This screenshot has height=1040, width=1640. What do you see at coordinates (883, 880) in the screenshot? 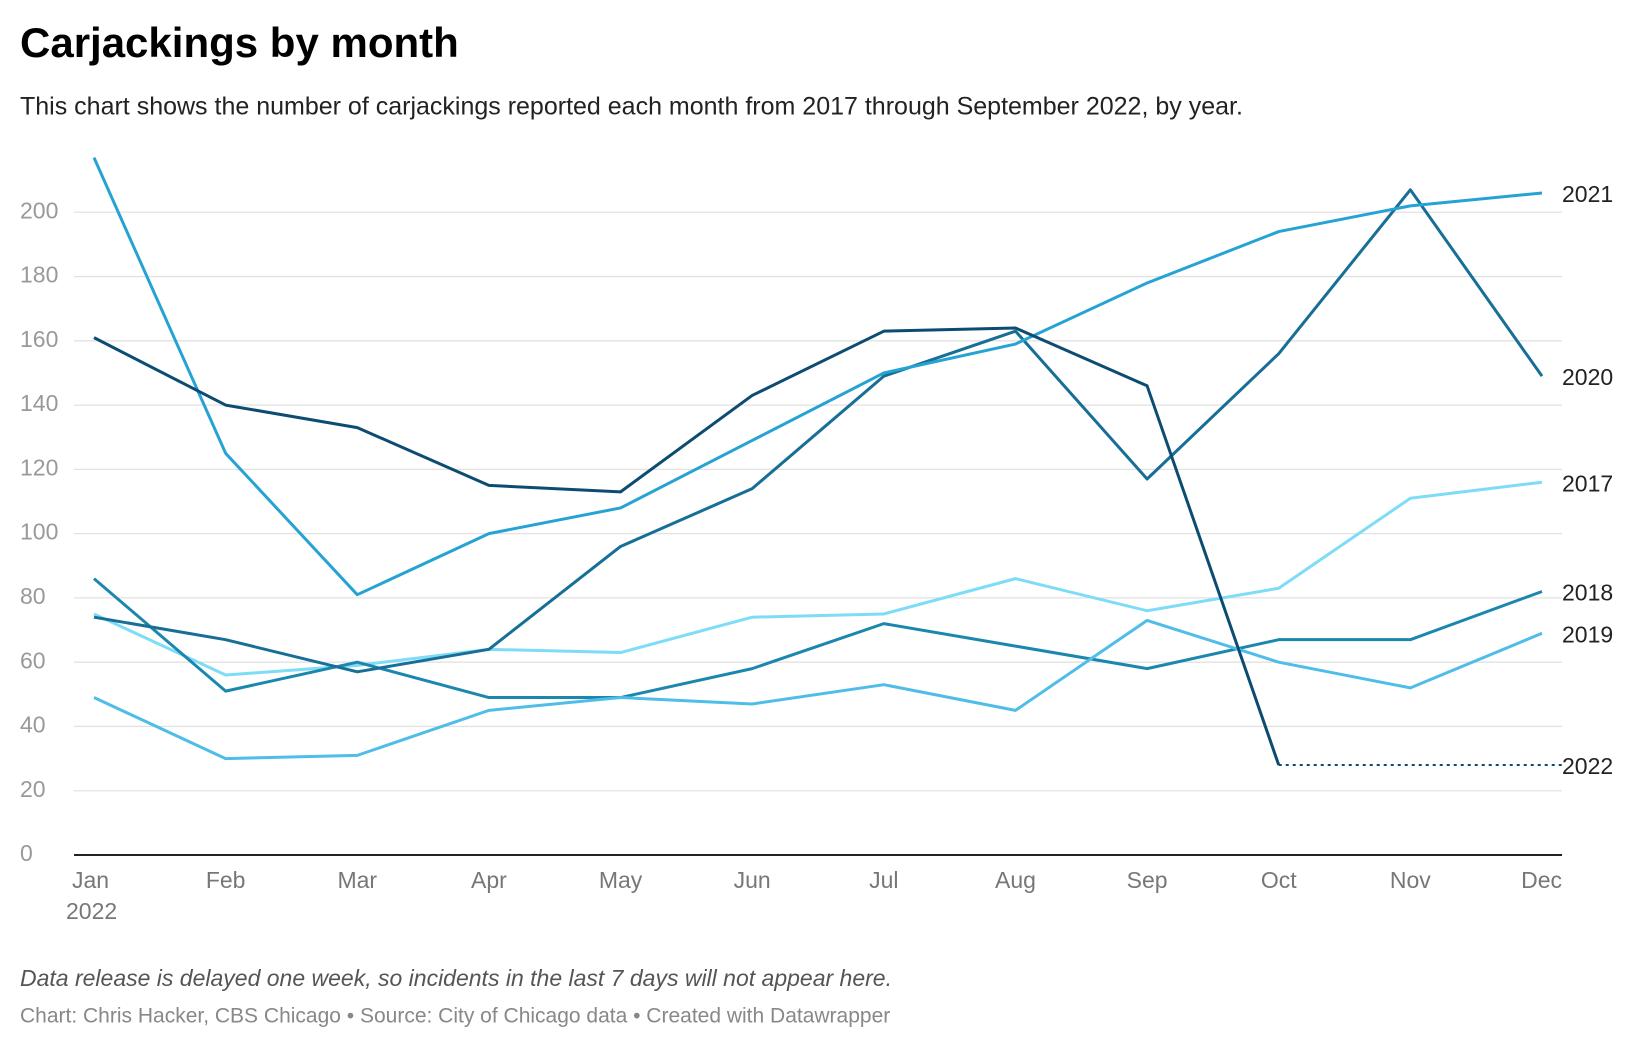
I see `x-tick-label: Jul` at bounding box center [883, 880].